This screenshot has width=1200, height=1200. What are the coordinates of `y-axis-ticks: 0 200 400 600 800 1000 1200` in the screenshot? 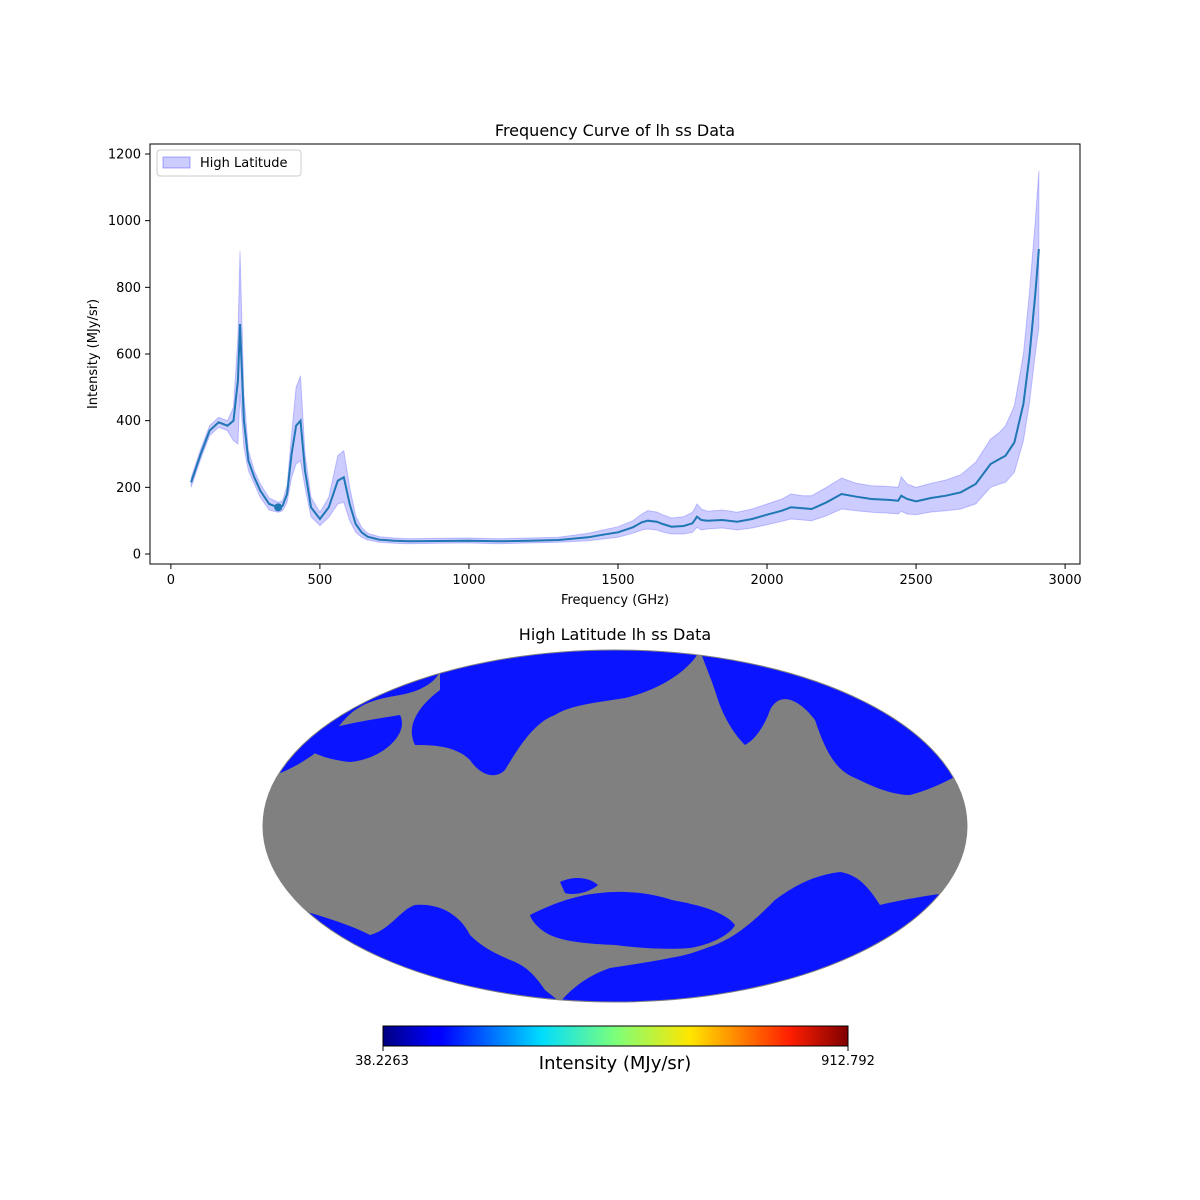 It's located at (129, 355).